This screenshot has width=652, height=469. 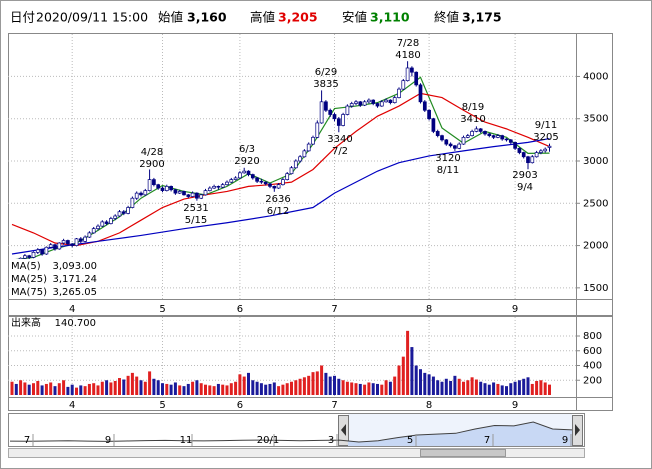 What do you see at coordinates (152, 152) in the screenshot?
I see `annotation-date: 4/28` at bounding box center [152, 152].